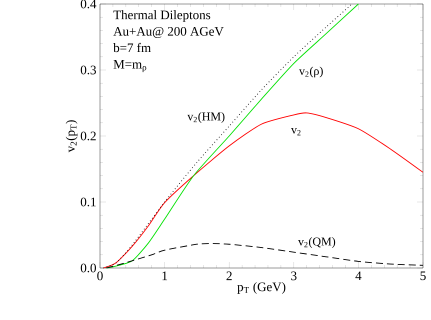 The height and width of the screenshot is (320, 431). Describe the element at coordinates (88, 268) in the screenshot. I see `y-tick-label: 0.0` at that location.